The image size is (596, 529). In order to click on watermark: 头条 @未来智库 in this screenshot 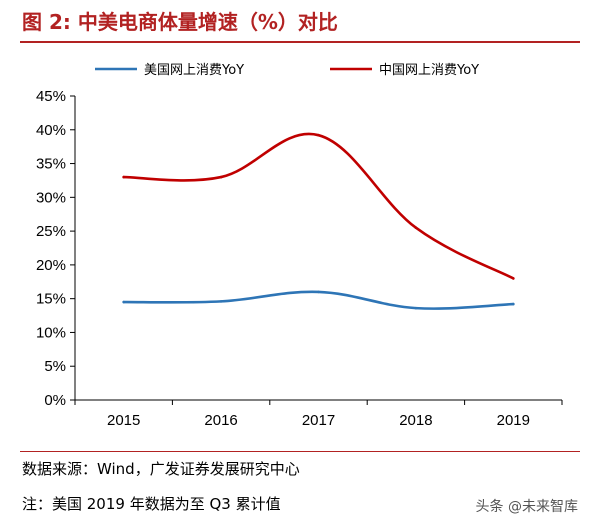, I will do `click(526, 507)`.